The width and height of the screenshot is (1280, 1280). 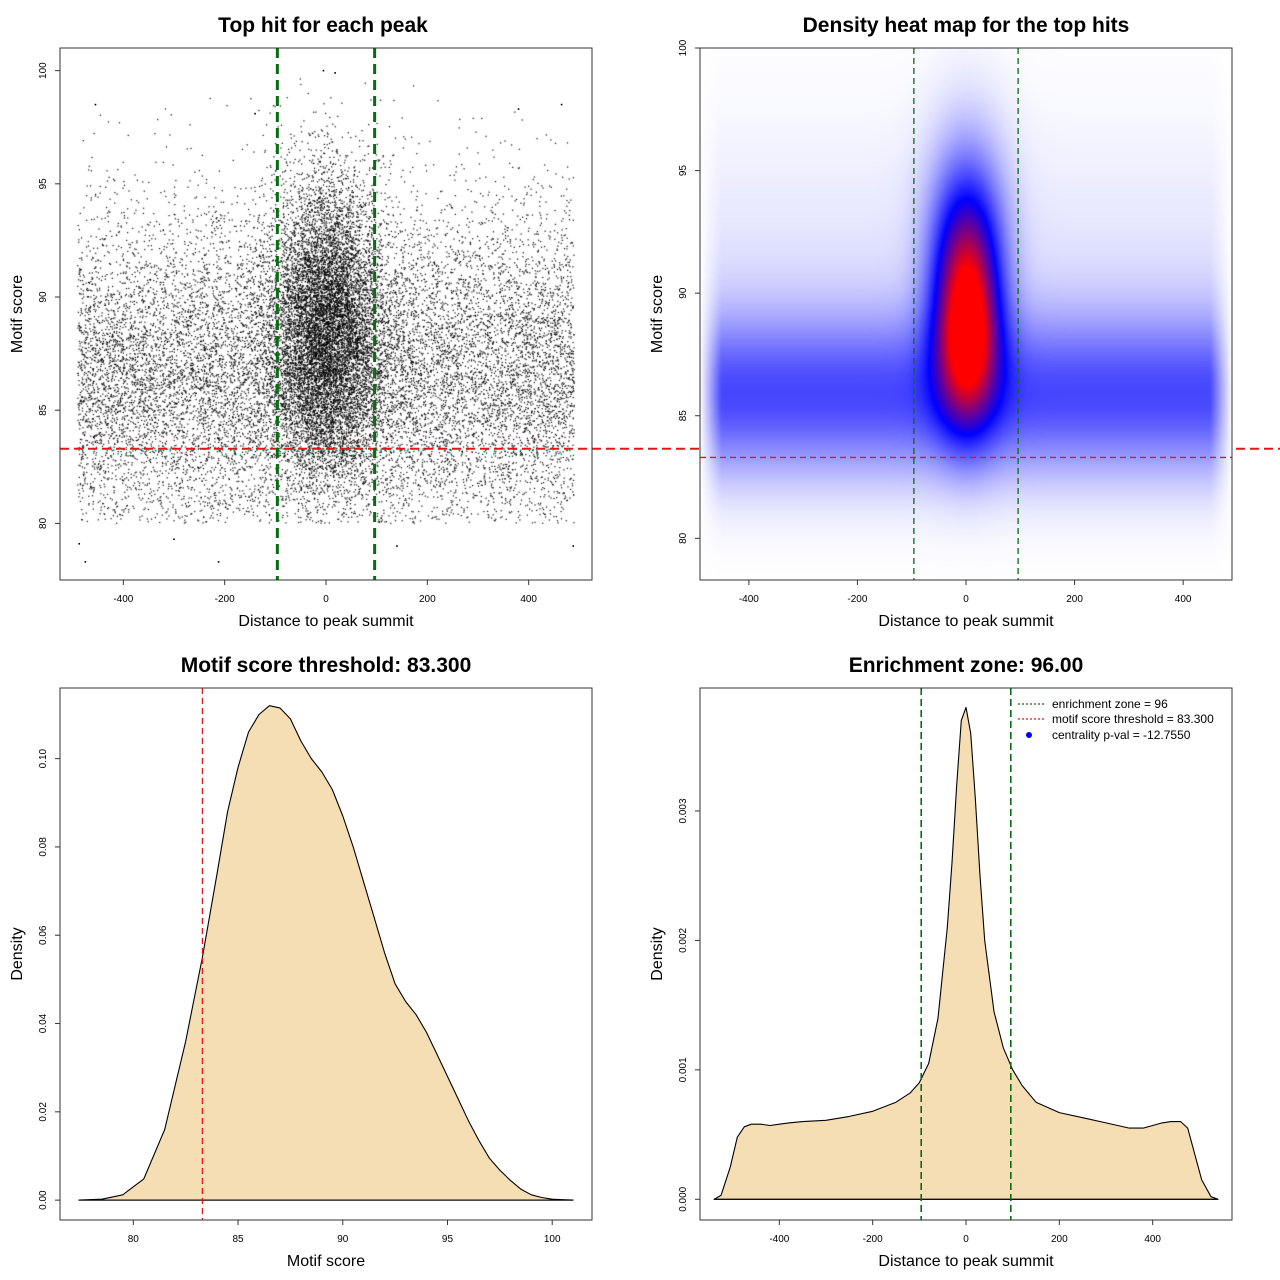 I want to click on scatter-y-label: Motif score, so click(x=17, y=314).